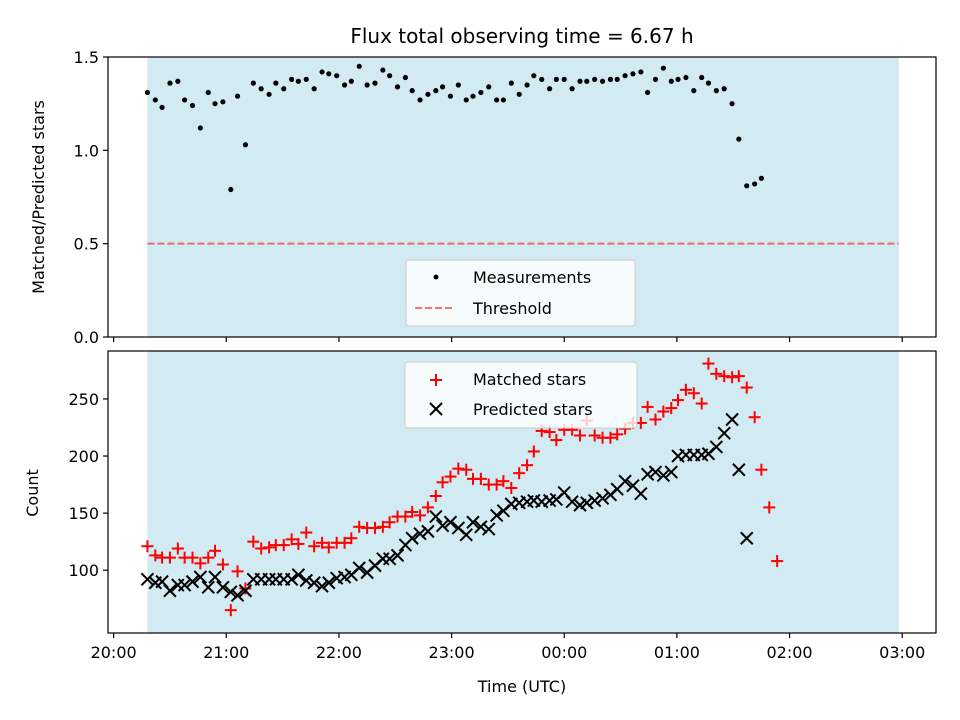 This screenshot has width=960, height=720. I want to click on top-y-axis-label: Matched/Predicted stars, so click(38, 197).